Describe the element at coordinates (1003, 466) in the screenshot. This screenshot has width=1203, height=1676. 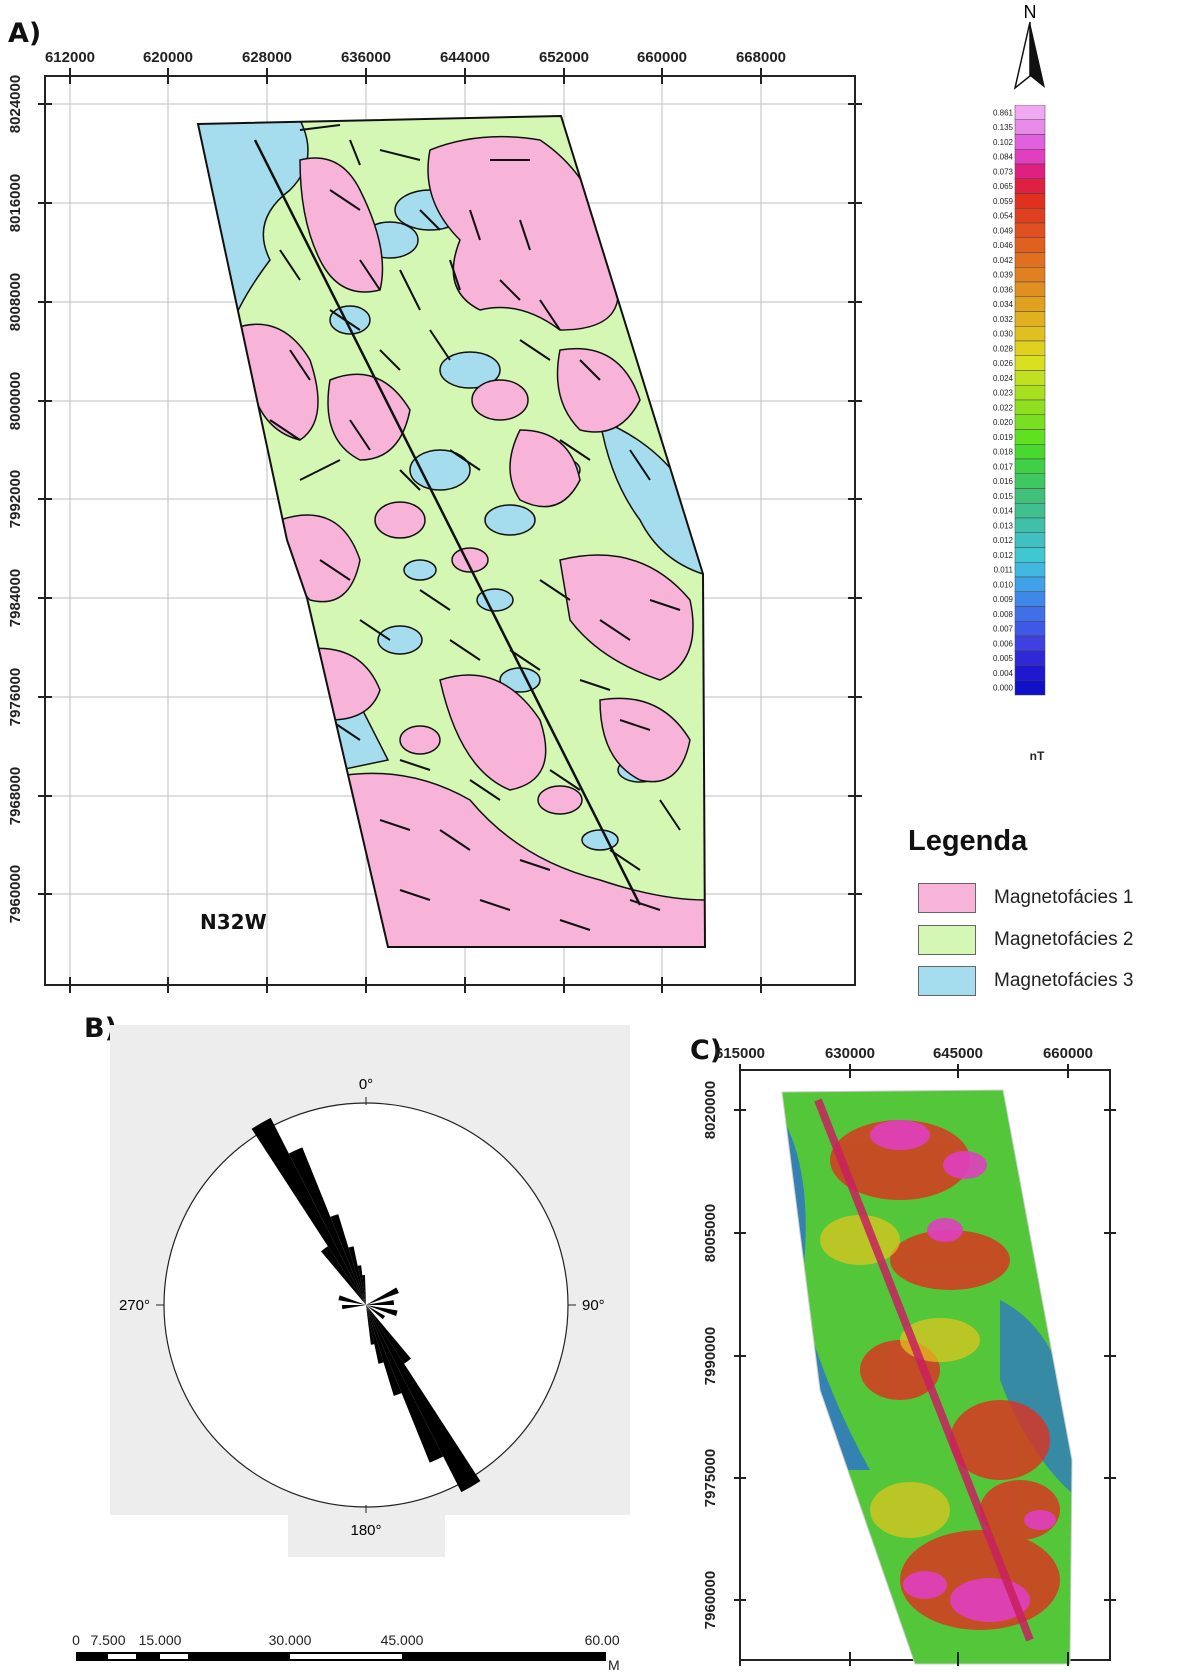
I see `colorbar-value: 0.017` at that location.